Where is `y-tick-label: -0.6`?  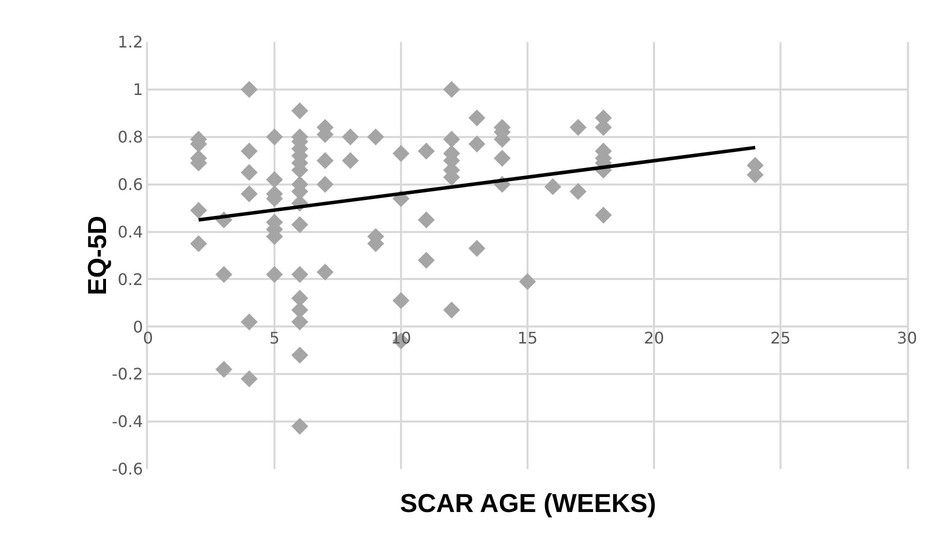
y-tick-label: -0.6 is located at coordinates (128, 469).